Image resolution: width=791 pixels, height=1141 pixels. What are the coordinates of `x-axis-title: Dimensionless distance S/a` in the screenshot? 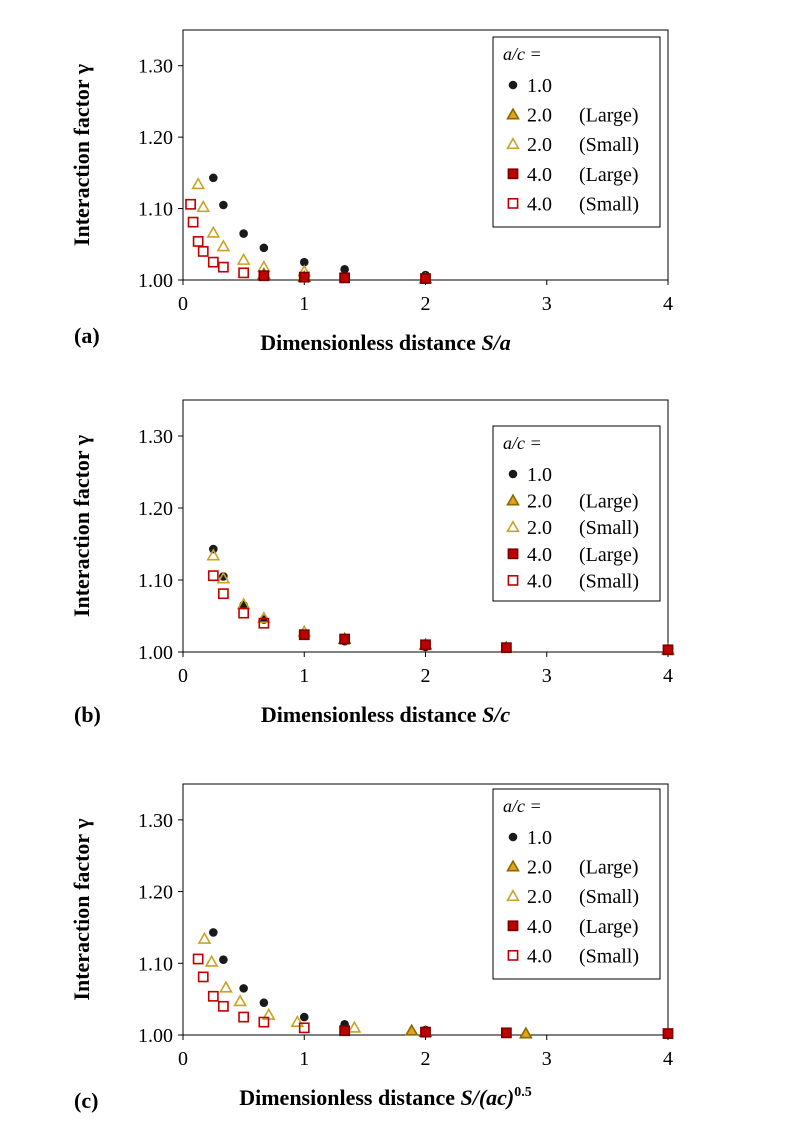 It's located at (385, 342).